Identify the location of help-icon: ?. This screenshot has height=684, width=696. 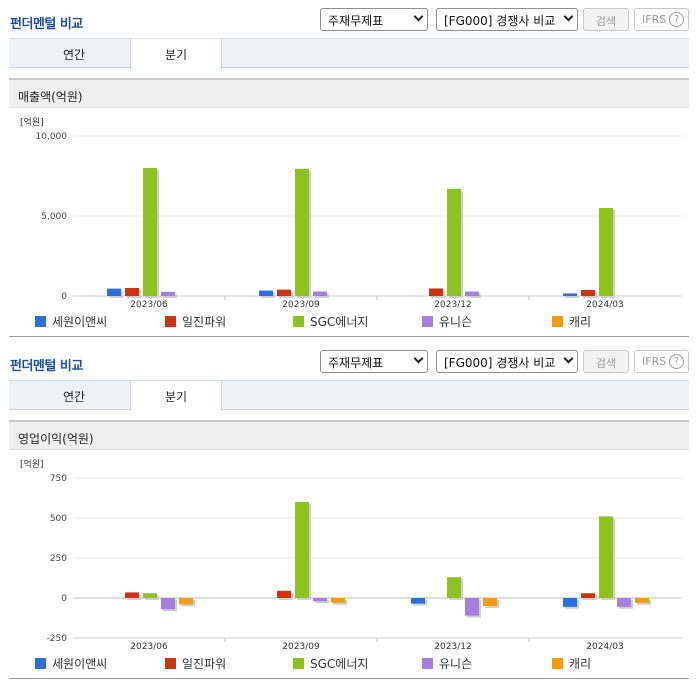
(676, 19).